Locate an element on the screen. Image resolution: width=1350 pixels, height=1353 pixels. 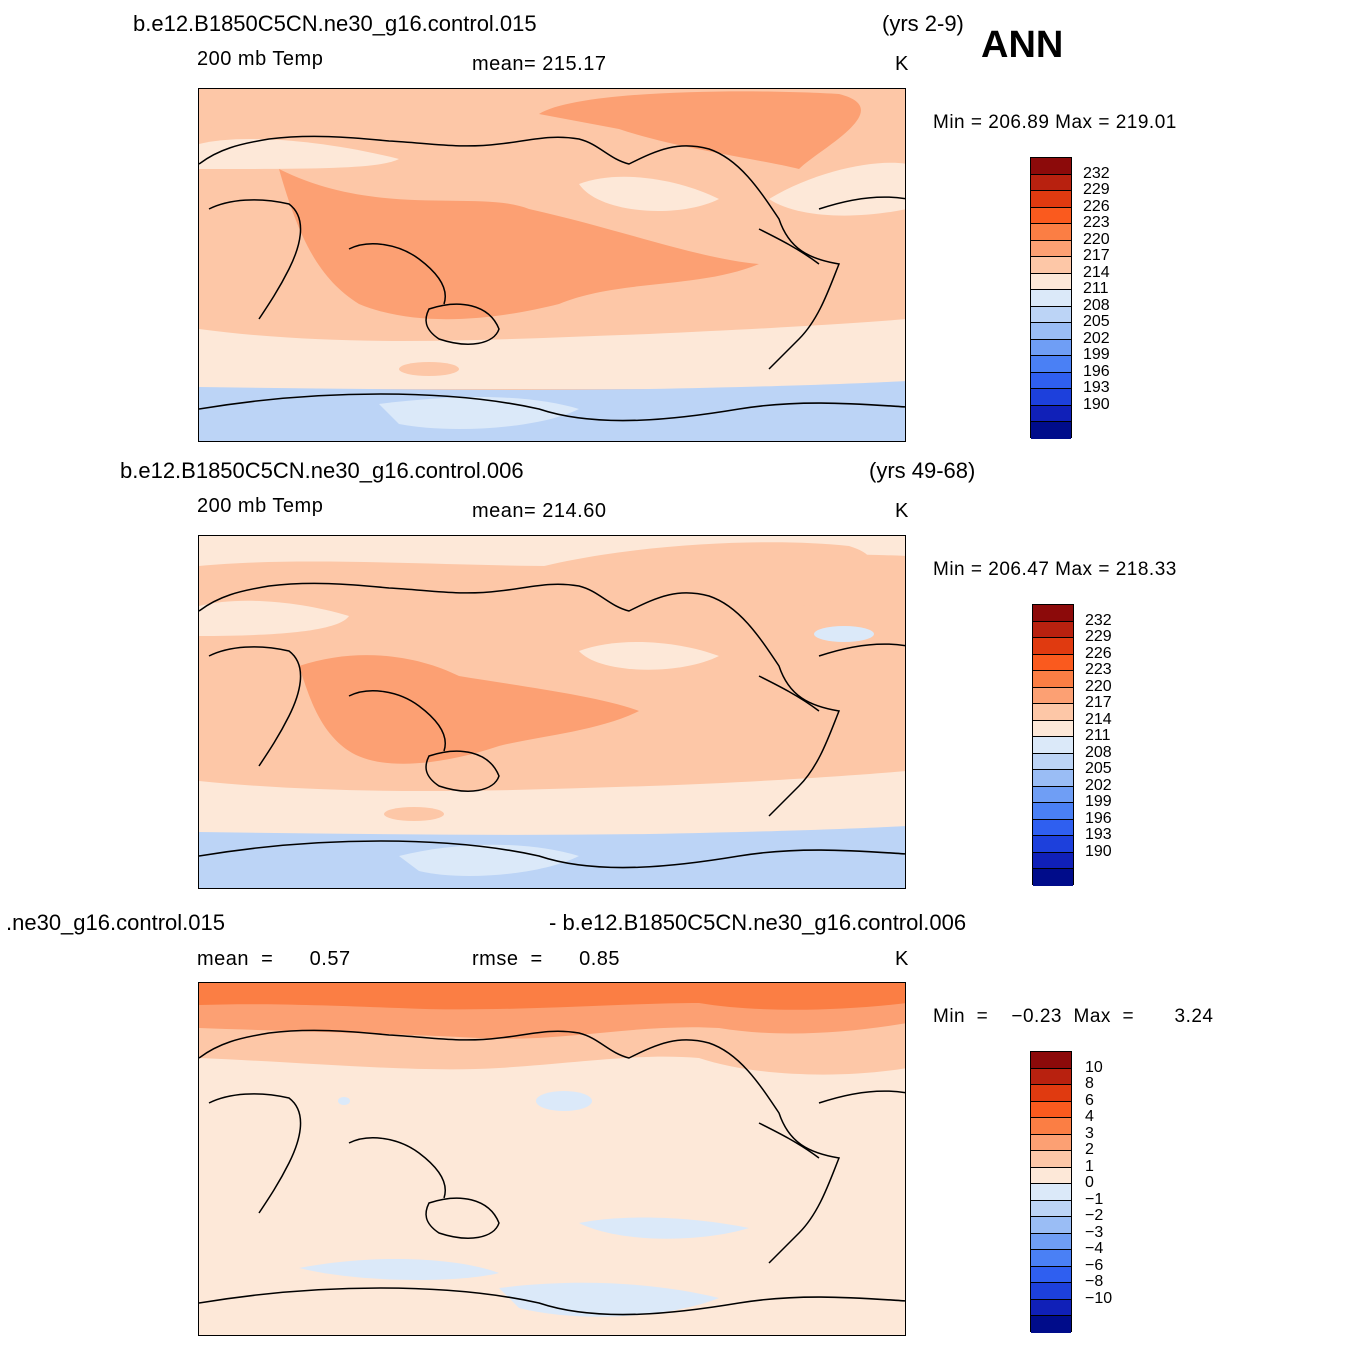
panel2-case-name: b.e12.B1850C5CN.ne30_g16.control.006 is located at coordinates (322, 470).